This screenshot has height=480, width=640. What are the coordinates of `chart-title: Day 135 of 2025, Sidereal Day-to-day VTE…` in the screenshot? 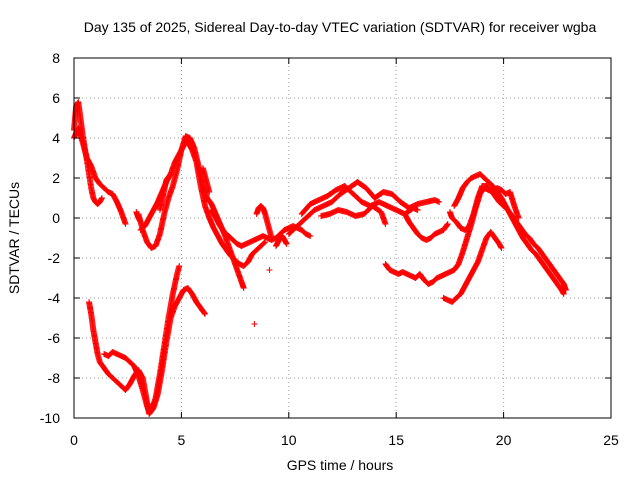 It's located at (340, 27).